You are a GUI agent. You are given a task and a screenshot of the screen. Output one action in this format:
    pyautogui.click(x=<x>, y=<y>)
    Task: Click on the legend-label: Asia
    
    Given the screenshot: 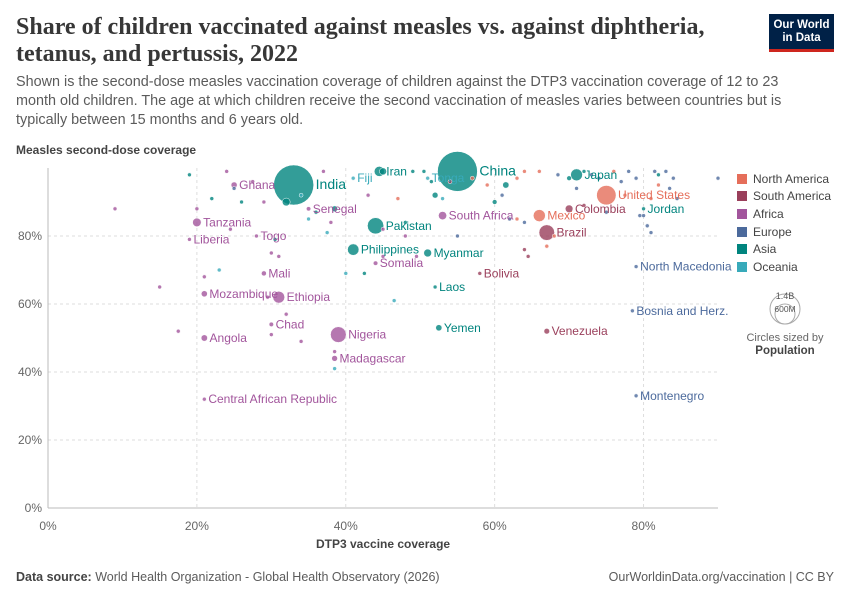 What is the action you would take?
    pyautogui.click(x=765, y=249)
    